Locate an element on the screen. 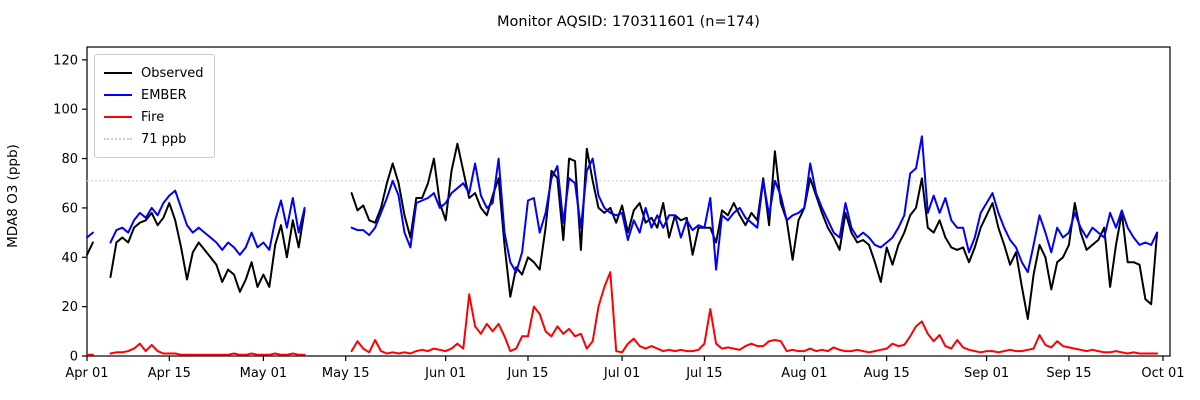 The height and width of the screenshot is (400, 1200). legend-item-observed: Observed is located at coordinates (154, 73).